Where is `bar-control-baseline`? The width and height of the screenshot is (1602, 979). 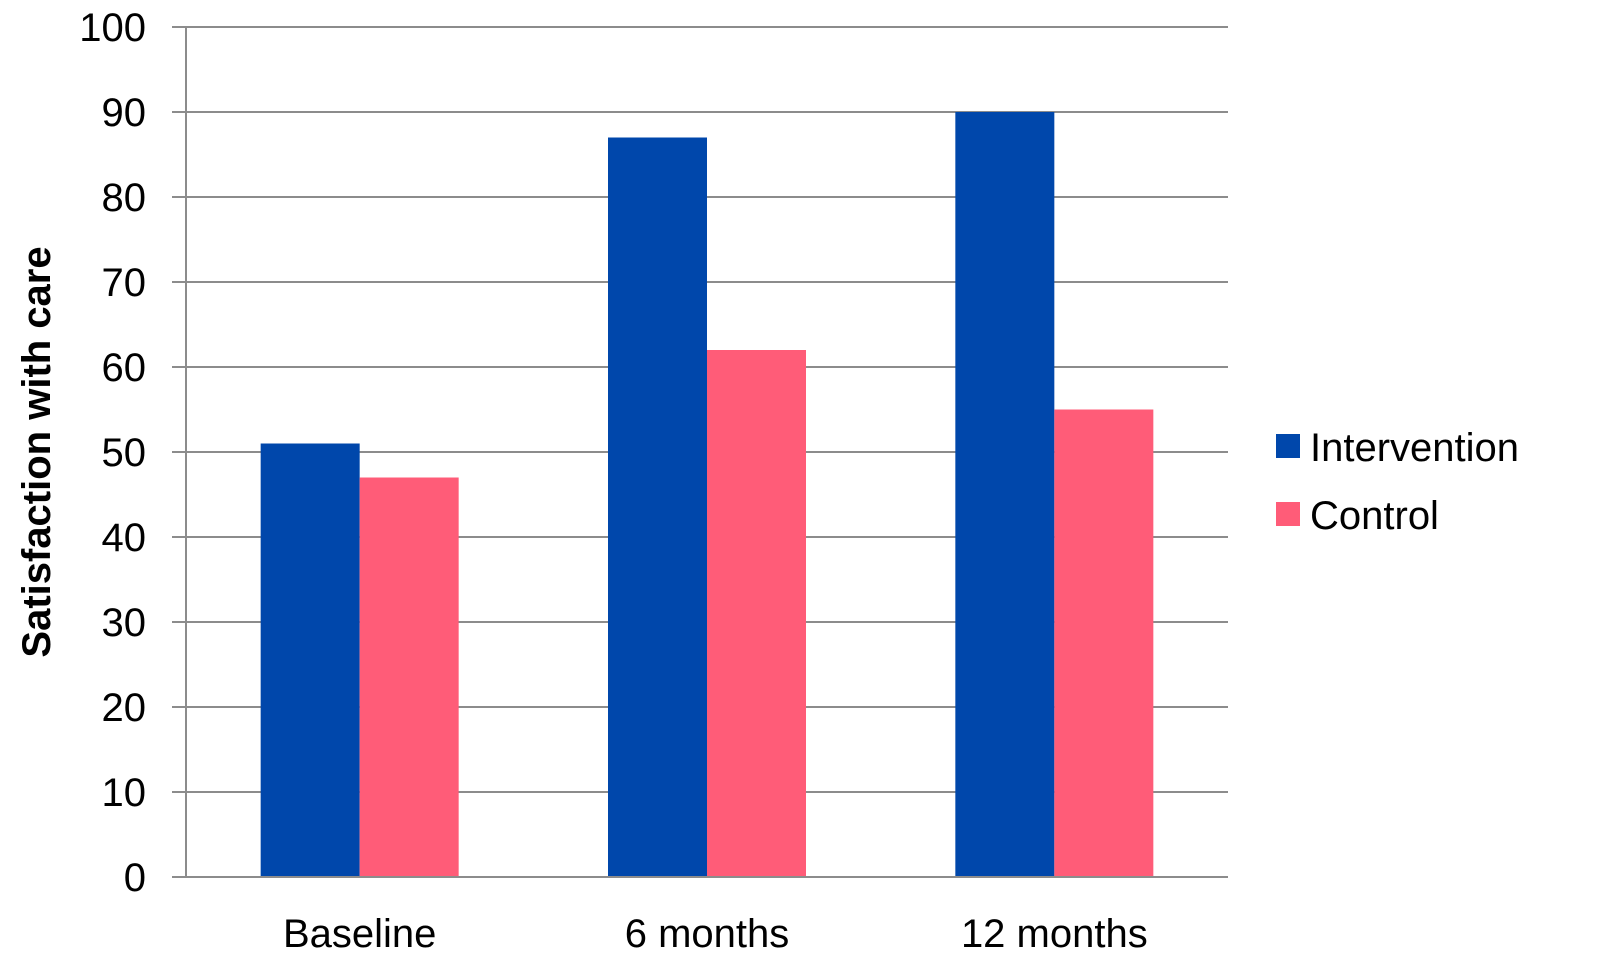
bar-control-baseline is located at coordinates (409, 677).